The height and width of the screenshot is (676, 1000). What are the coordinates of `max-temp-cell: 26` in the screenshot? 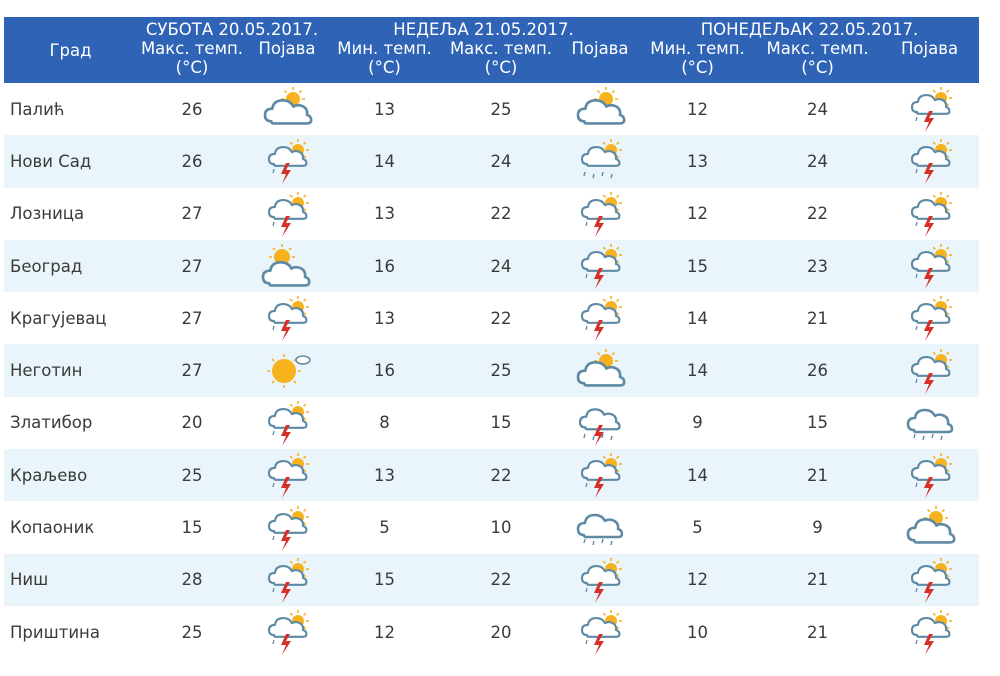 It's located at (192, 161).